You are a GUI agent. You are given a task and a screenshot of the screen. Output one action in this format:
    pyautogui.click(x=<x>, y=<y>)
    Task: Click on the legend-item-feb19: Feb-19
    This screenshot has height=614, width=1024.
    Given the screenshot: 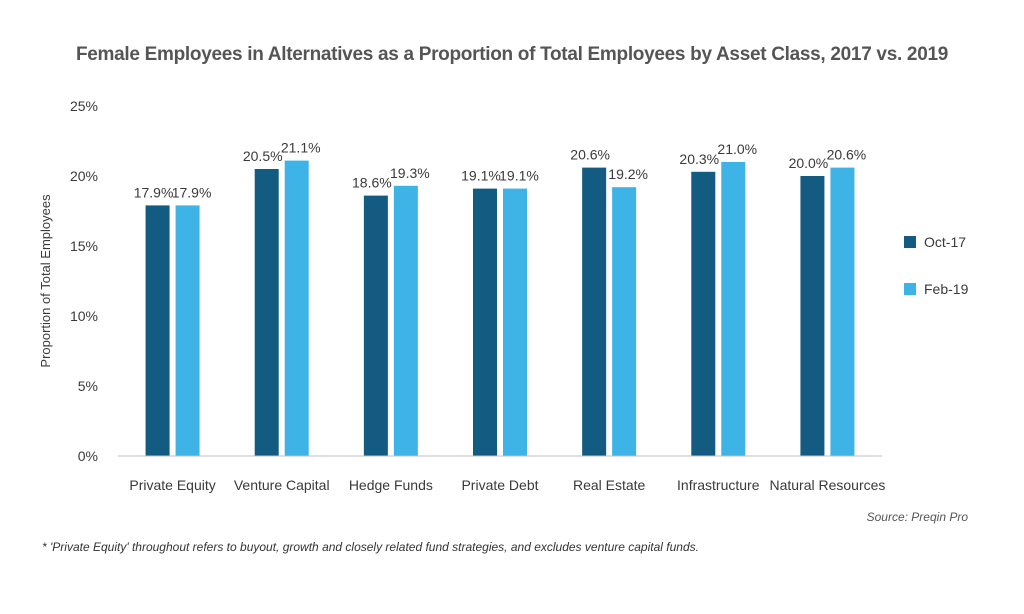 What is the action you would take?
    pyautogui.click(x=936, y=289)
    